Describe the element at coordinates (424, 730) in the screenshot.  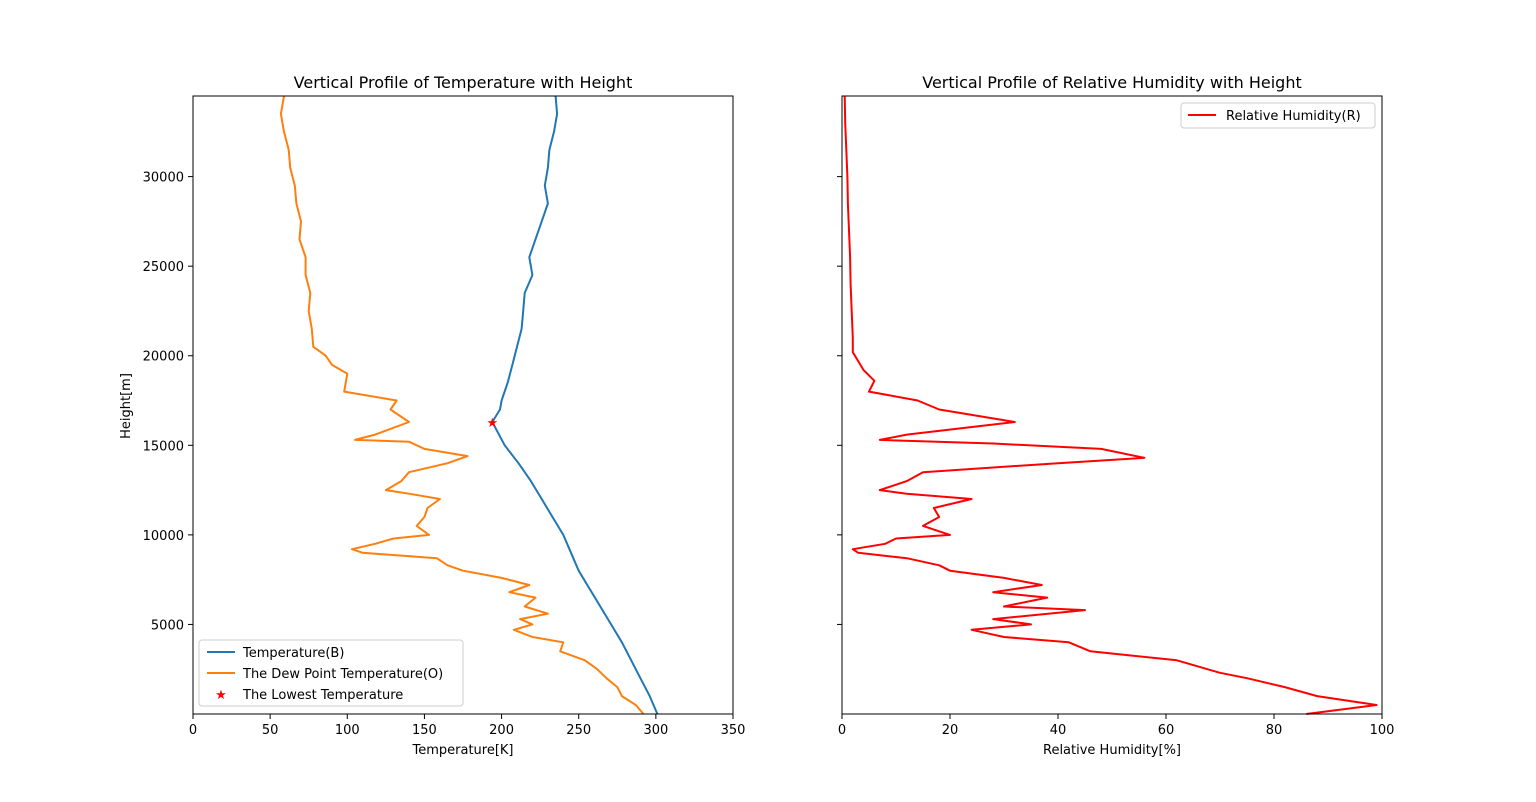
I see `temperature-x-tick-label: 150` at that location.